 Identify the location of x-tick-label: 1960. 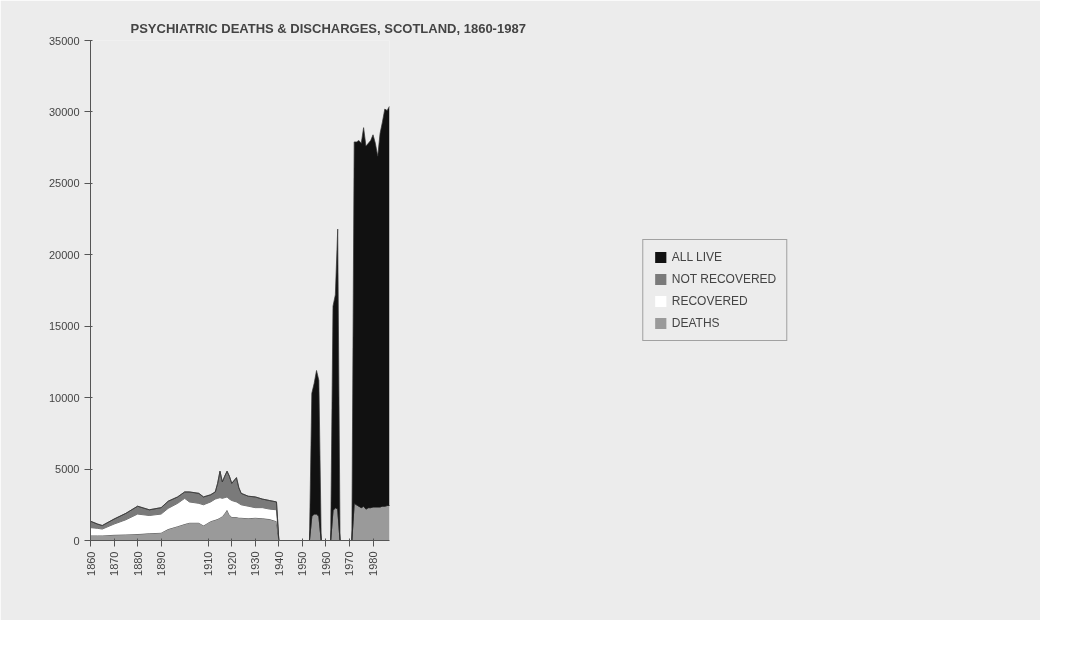
(325, 563).